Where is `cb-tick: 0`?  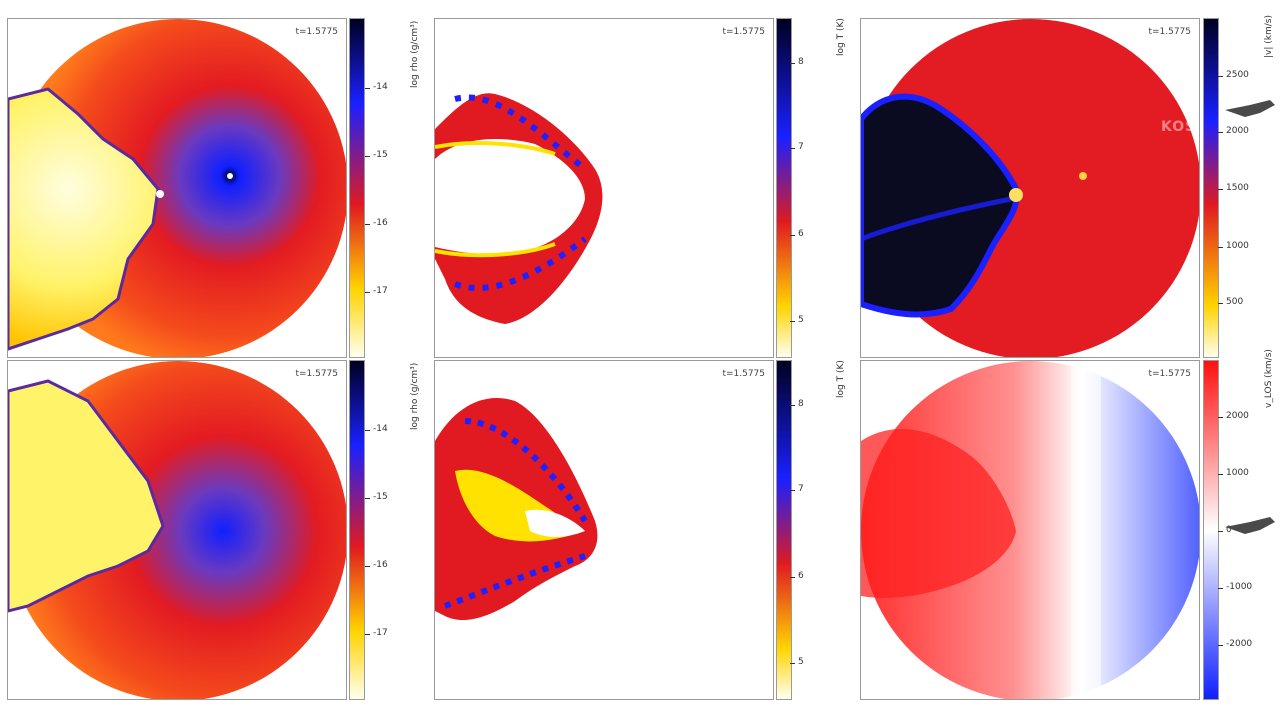
cb-tick: 0 is located at coordinates (1225, 530).